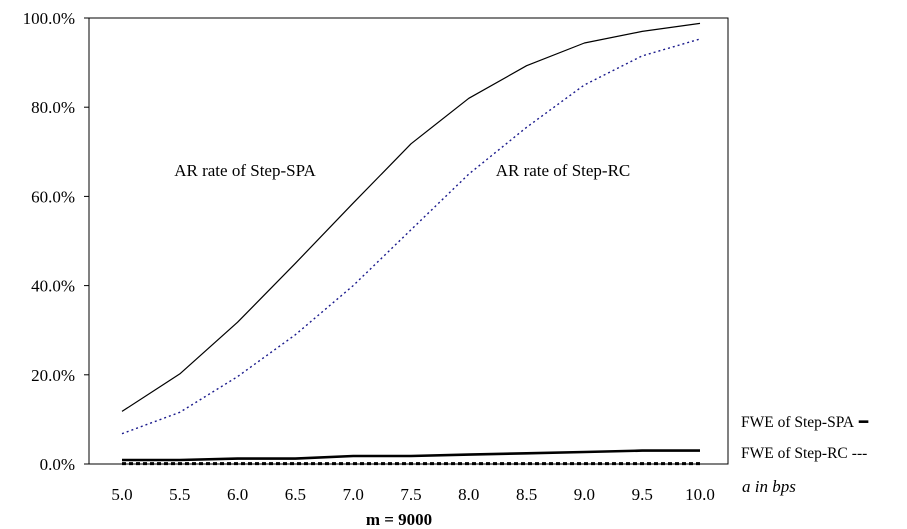 Image resolution: width=907 pixels, height=529 pixels. I want to click on x-tick-label: 10.0, so click(700, 494).